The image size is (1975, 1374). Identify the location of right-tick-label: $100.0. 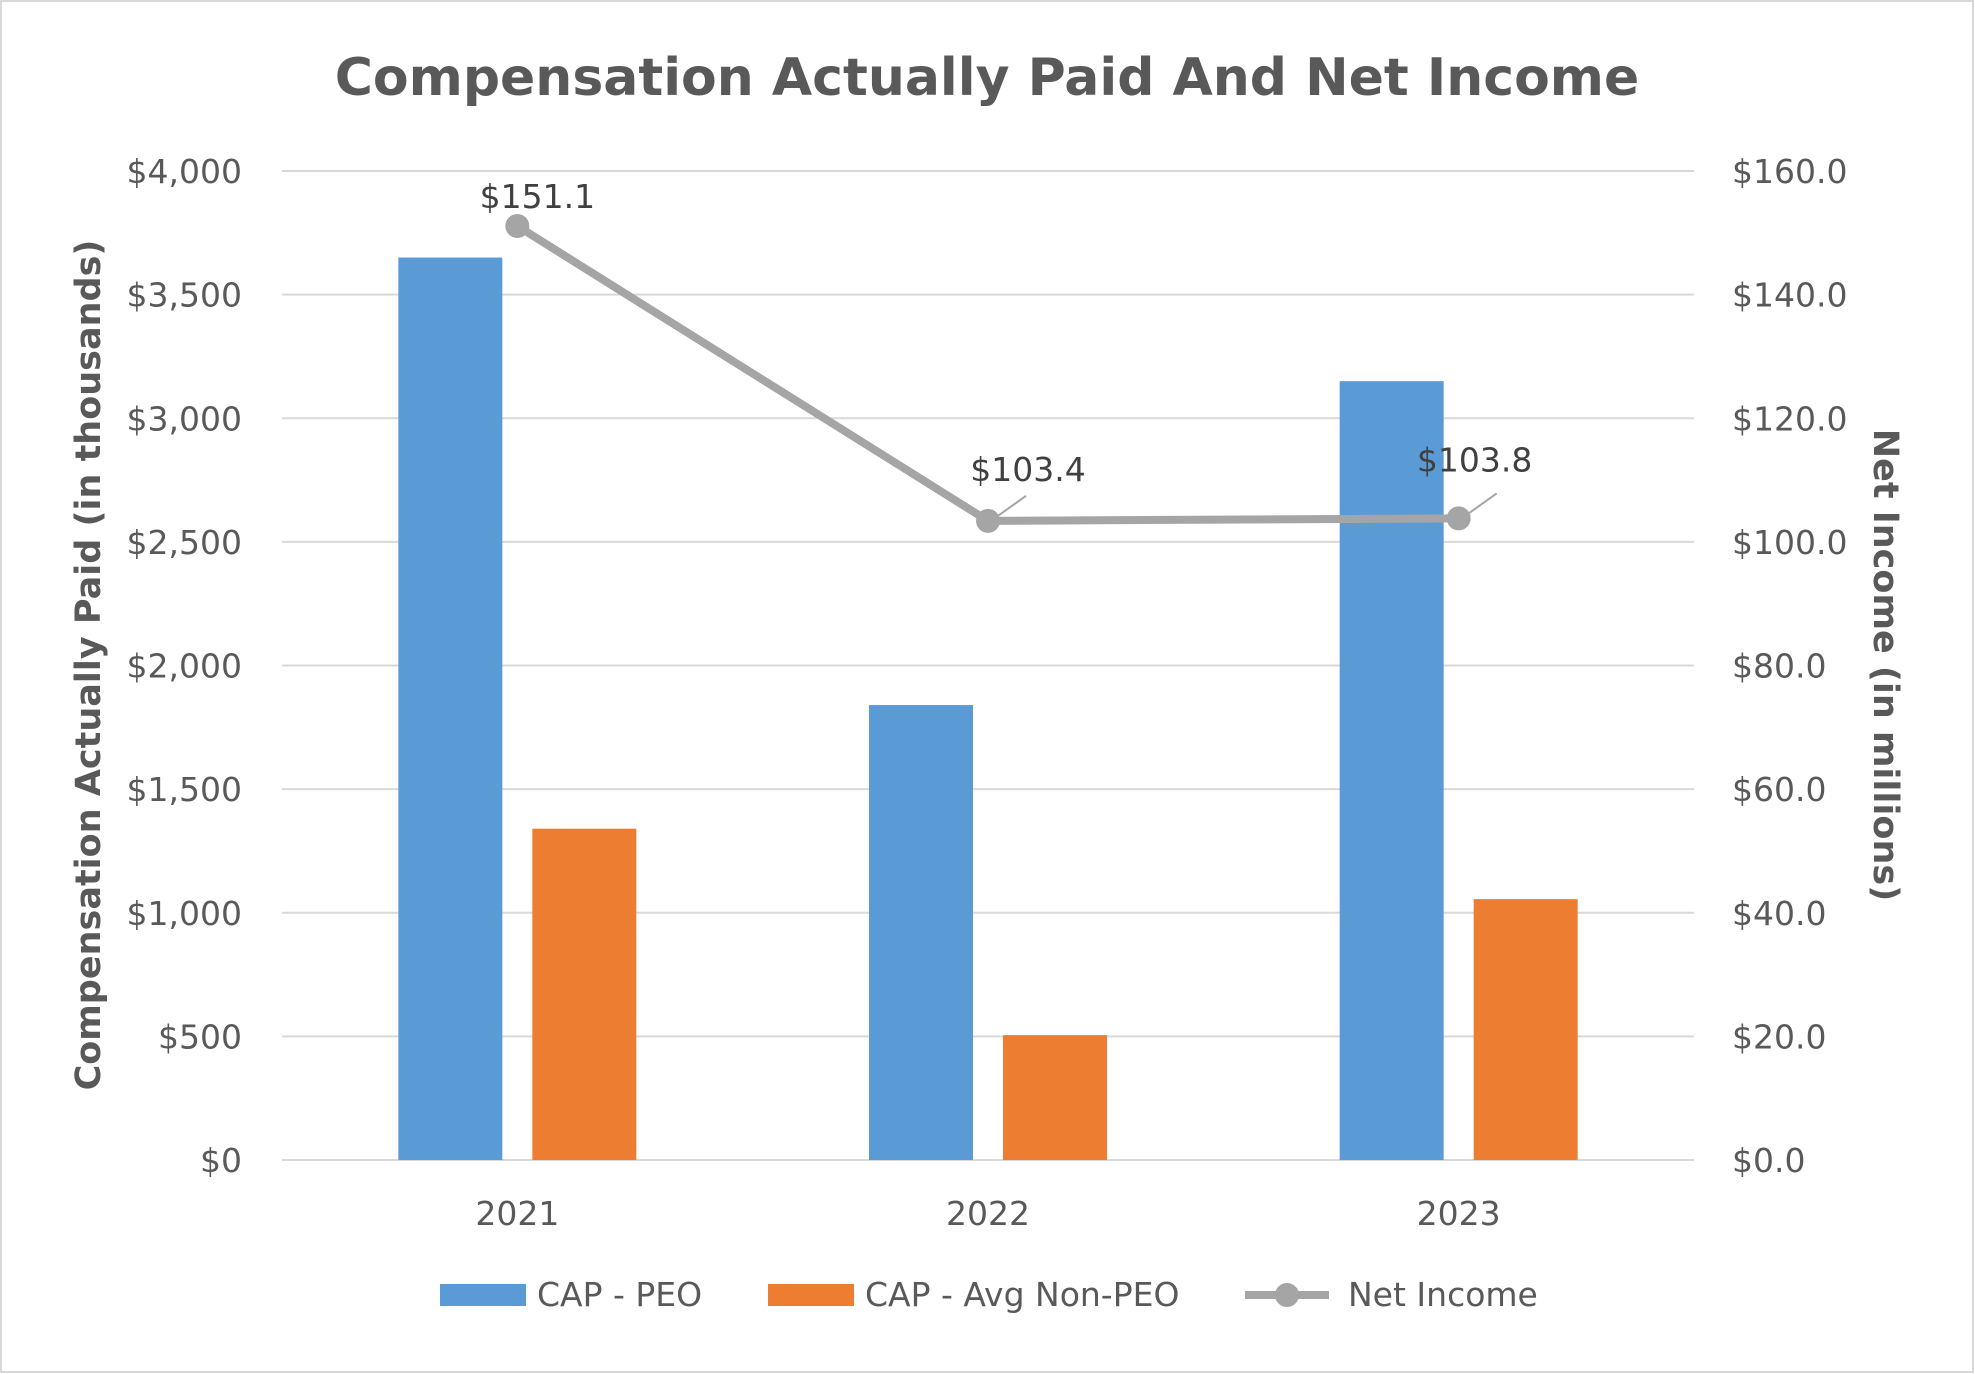
(1789, 542).